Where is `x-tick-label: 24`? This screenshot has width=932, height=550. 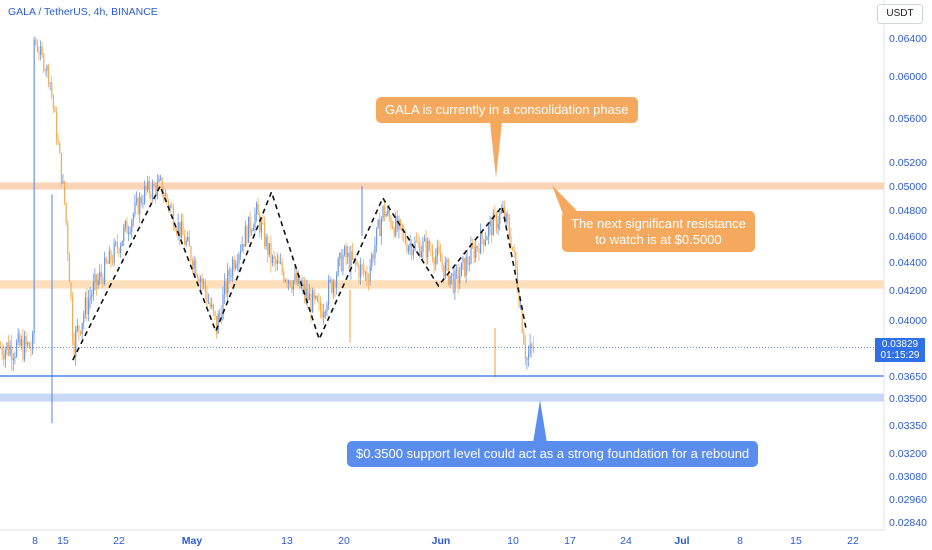 x-tick-label: 24 is located at coordinates (626, 541).